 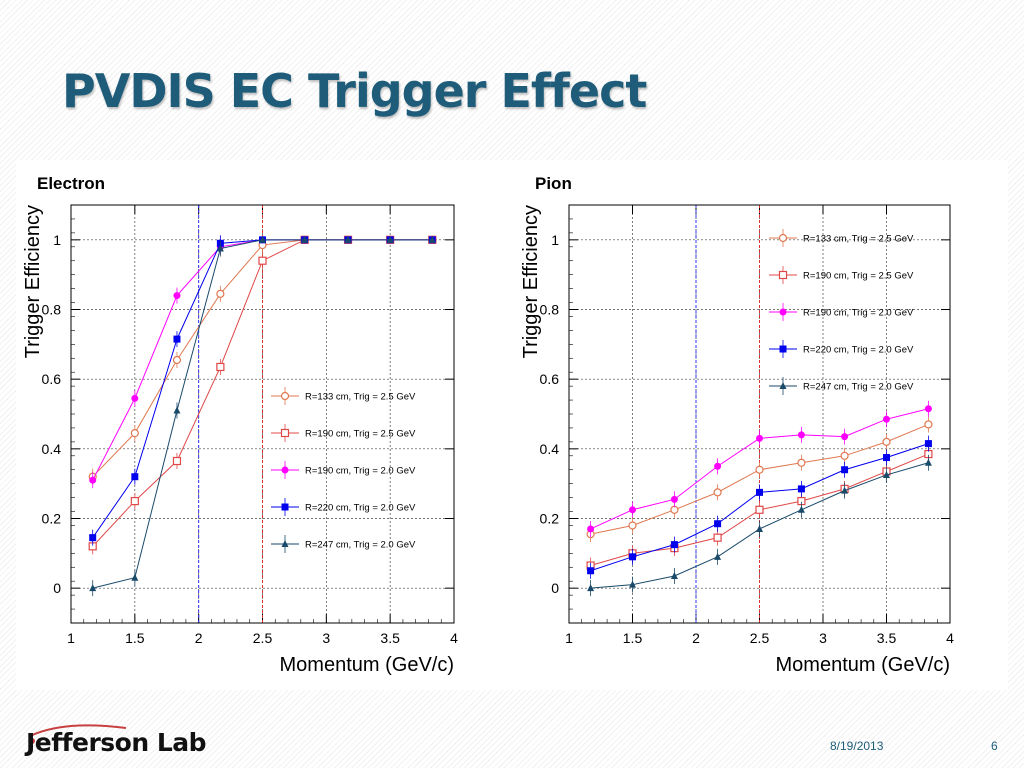 I want to click on chart0-xtick-label: 1, so click(x=71, y=638).